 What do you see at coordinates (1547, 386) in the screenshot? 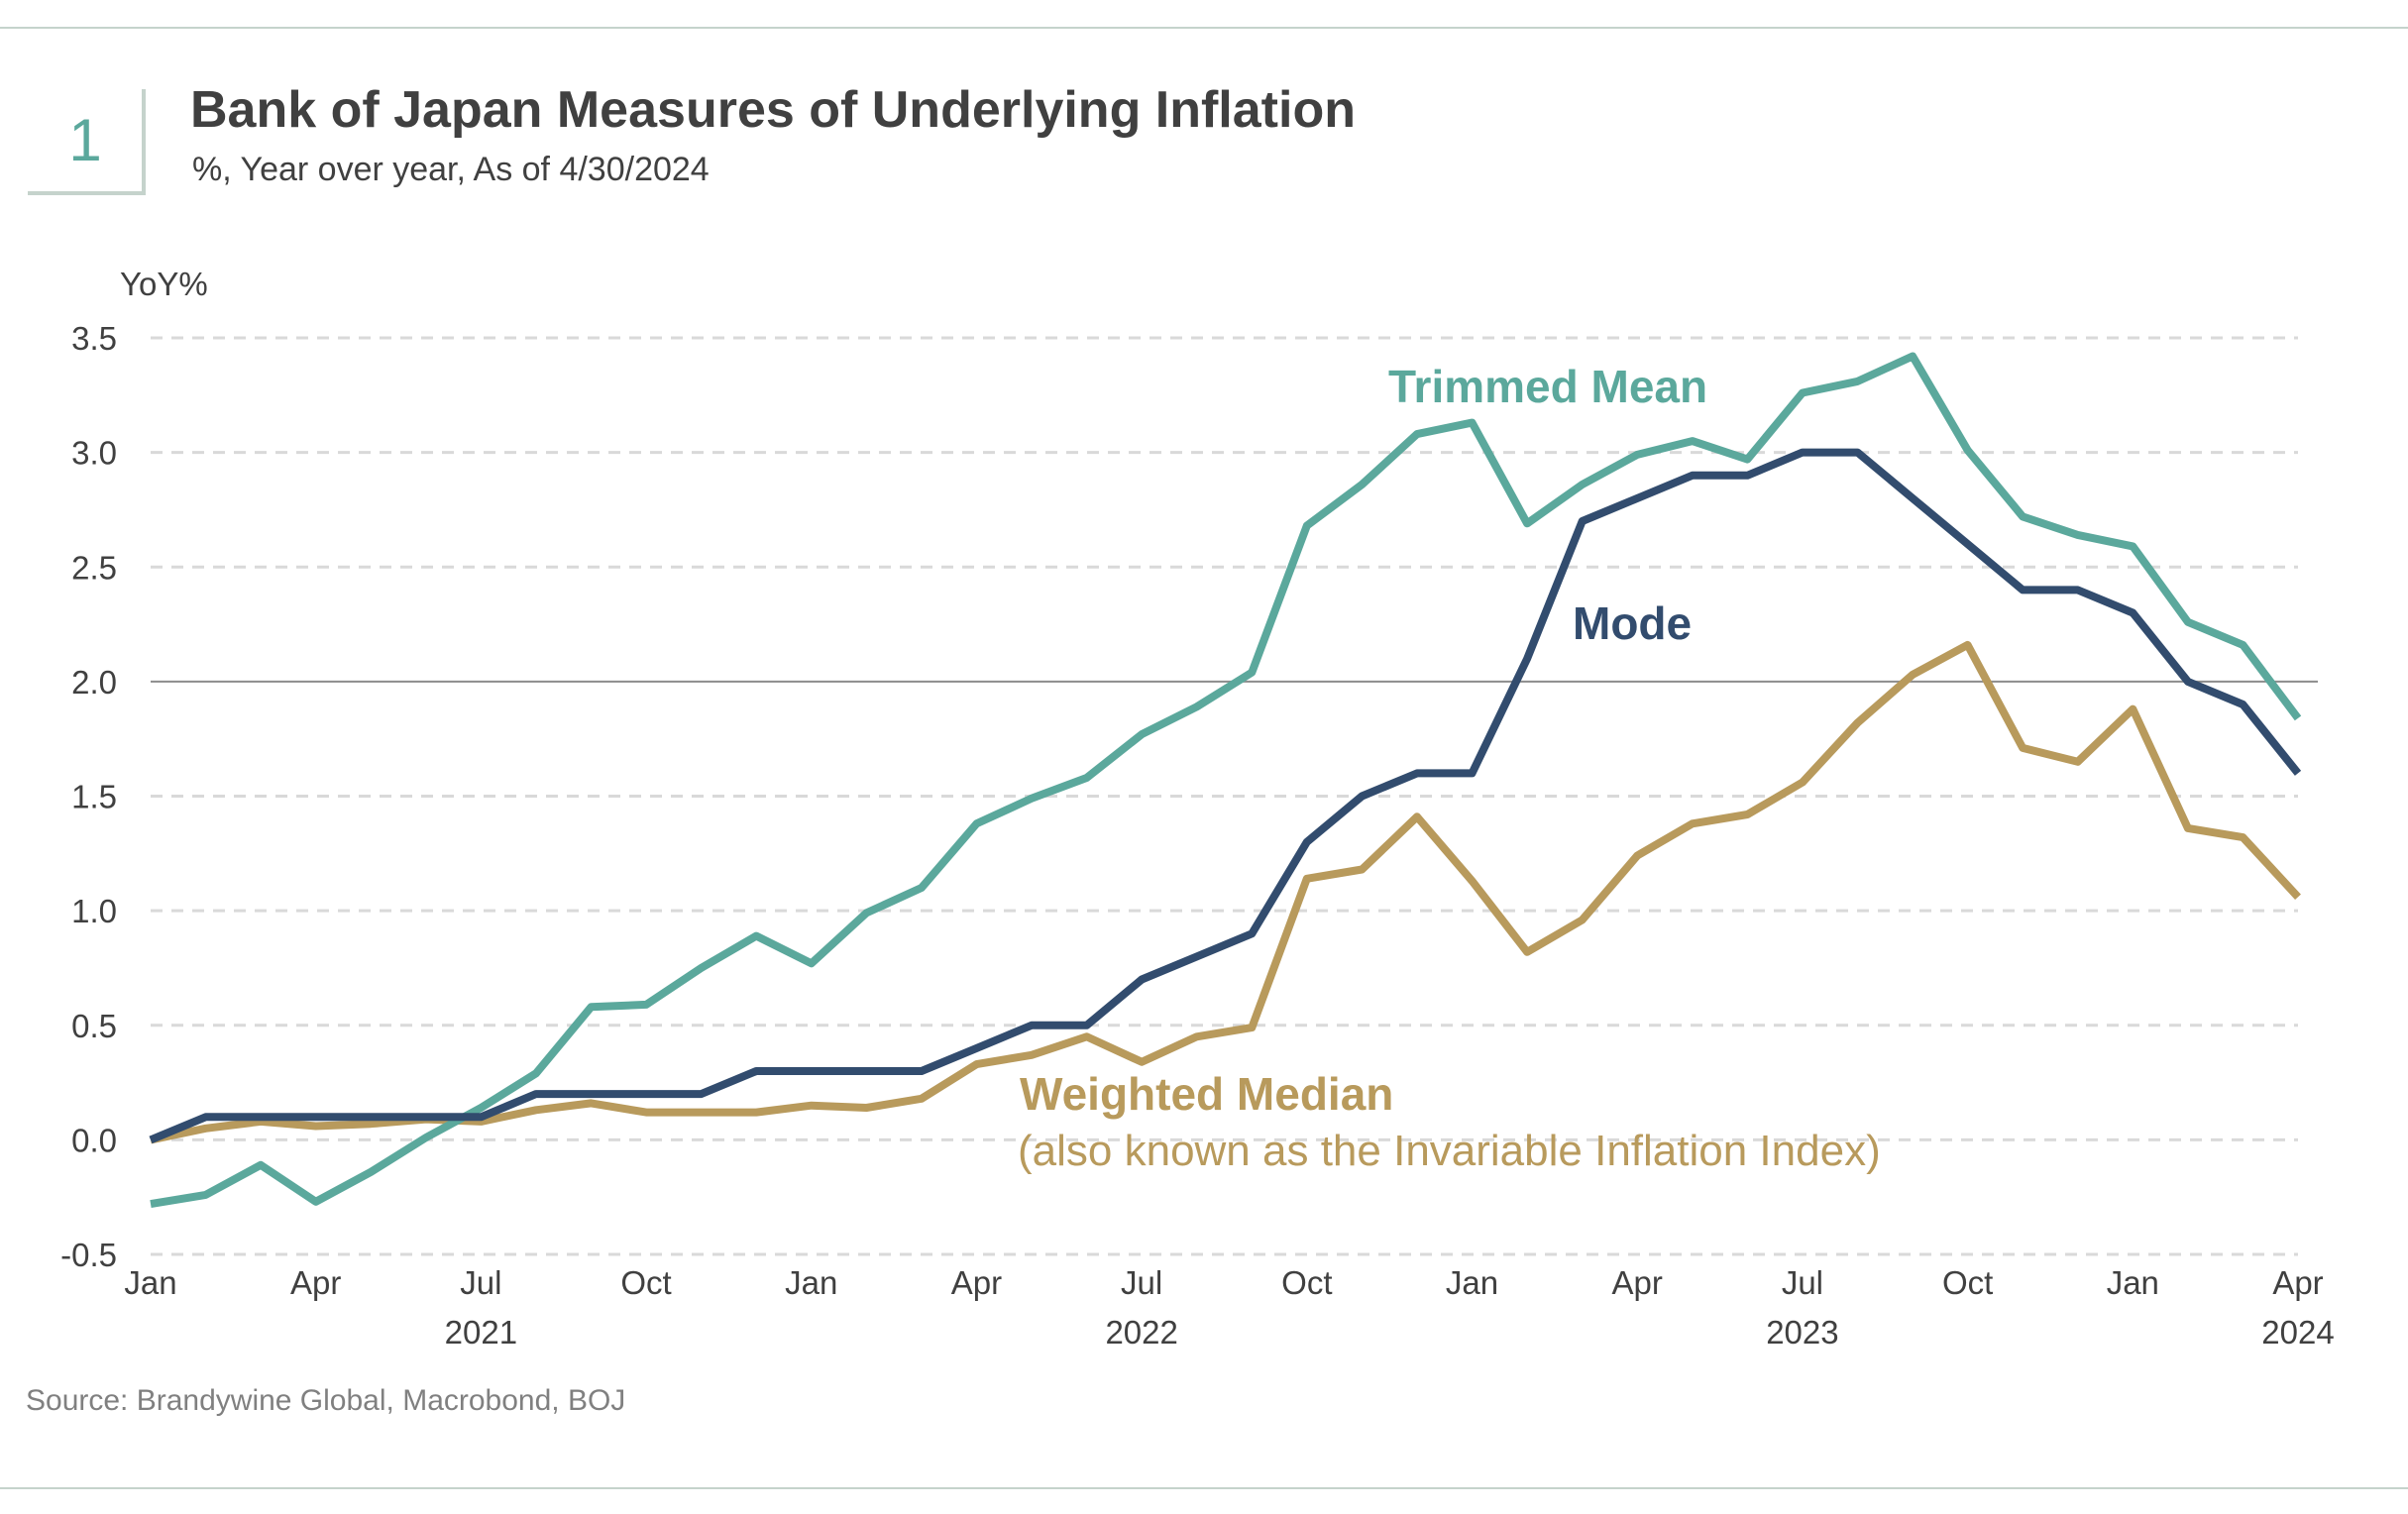
I see `series-label-trimmed-mean: Trimmed Mean` at bounding box center [1547, 386].